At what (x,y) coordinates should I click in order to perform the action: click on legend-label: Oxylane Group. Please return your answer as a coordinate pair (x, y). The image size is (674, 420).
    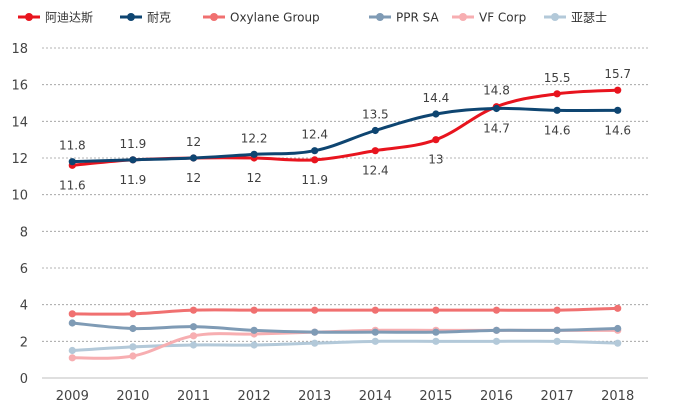
    Looking at the image, I should click on (275, 18).